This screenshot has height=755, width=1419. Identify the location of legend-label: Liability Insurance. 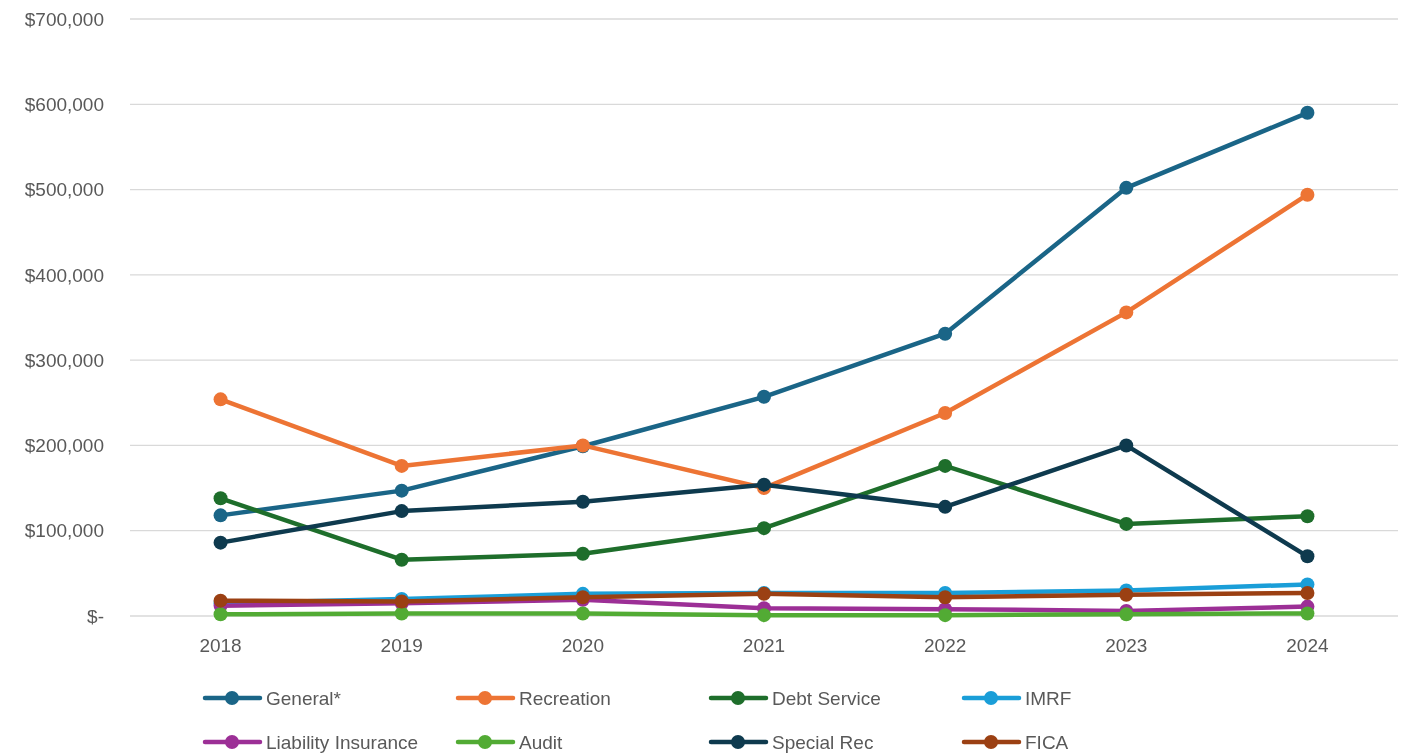
(342, 742).